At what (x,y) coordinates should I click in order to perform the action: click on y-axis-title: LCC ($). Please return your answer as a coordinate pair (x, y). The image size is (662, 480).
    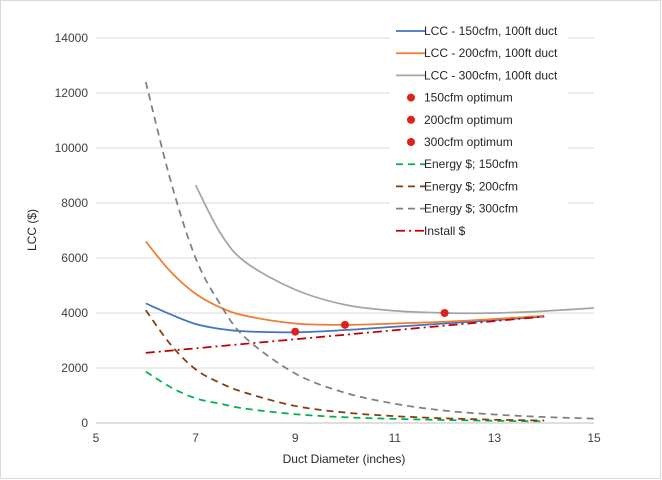
    Looking at the image, I should click on (32, 230).